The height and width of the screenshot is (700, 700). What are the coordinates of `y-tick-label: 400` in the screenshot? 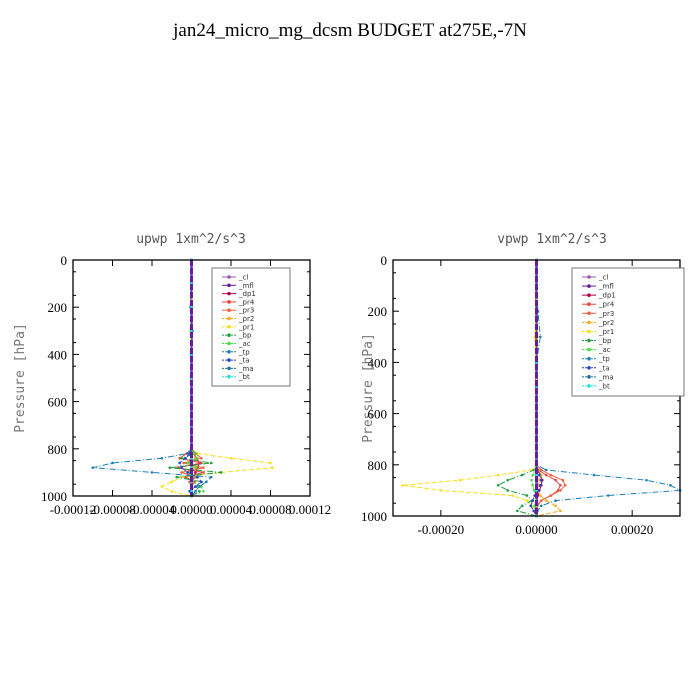 It's located at (378, 362).